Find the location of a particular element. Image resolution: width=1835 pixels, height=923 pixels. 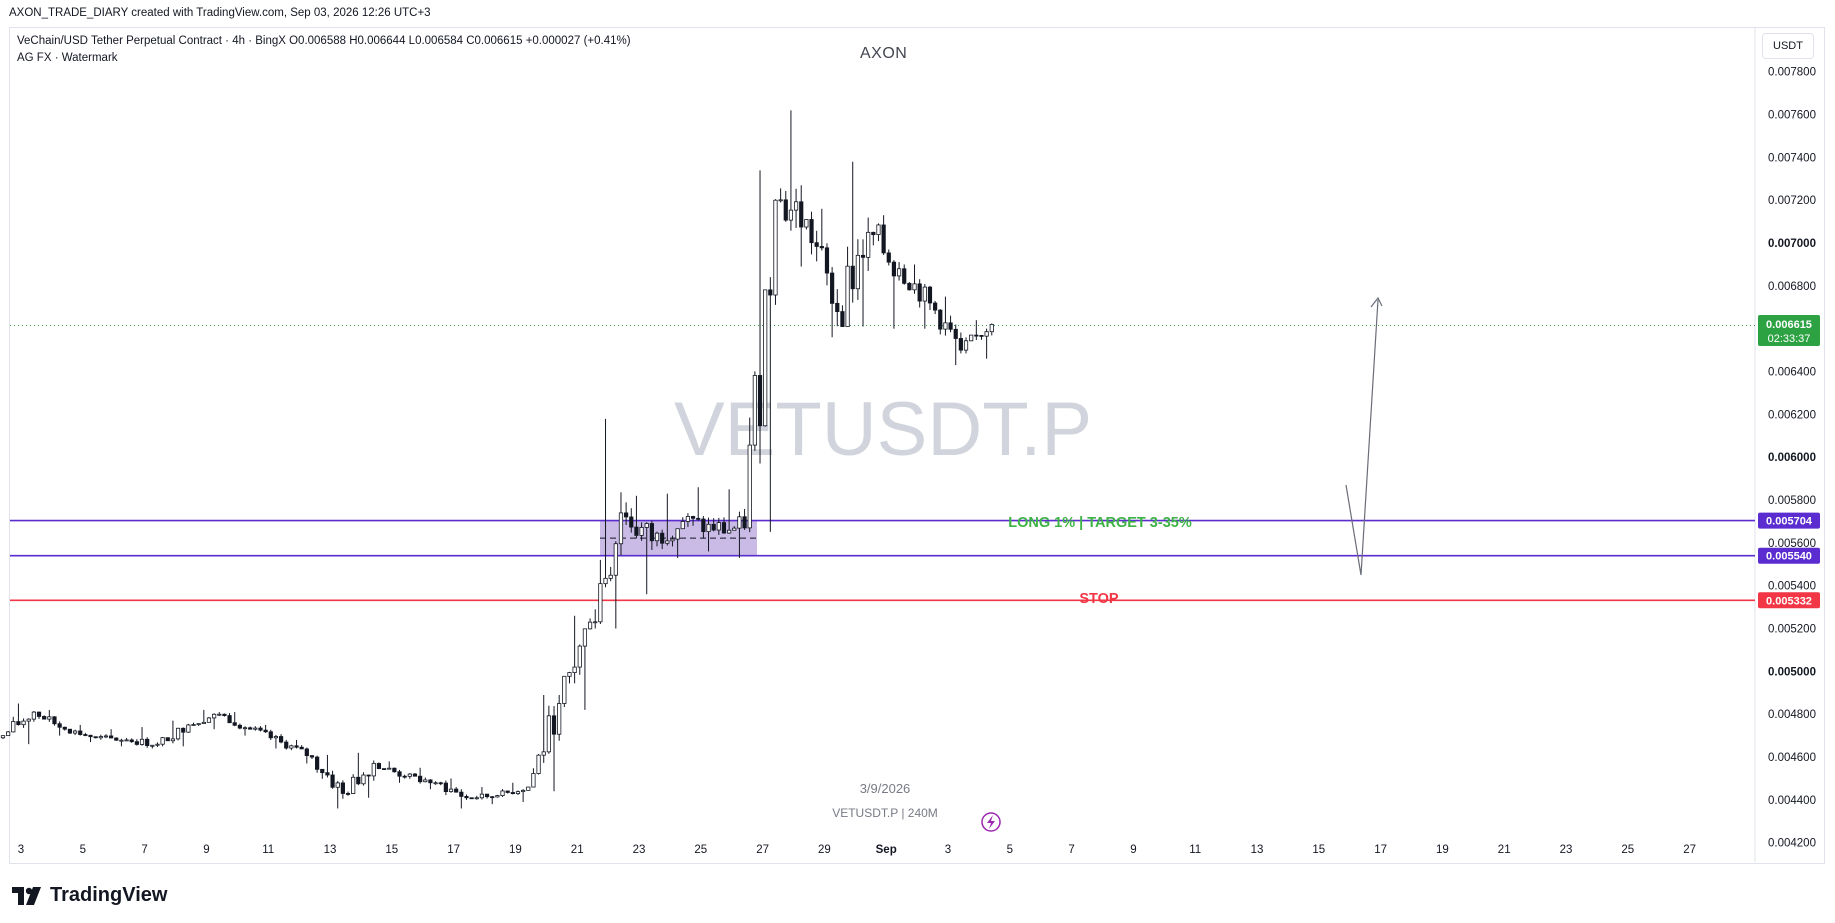

indicator-legend: AG FX · Watermark is located at coordinates (67, 58).